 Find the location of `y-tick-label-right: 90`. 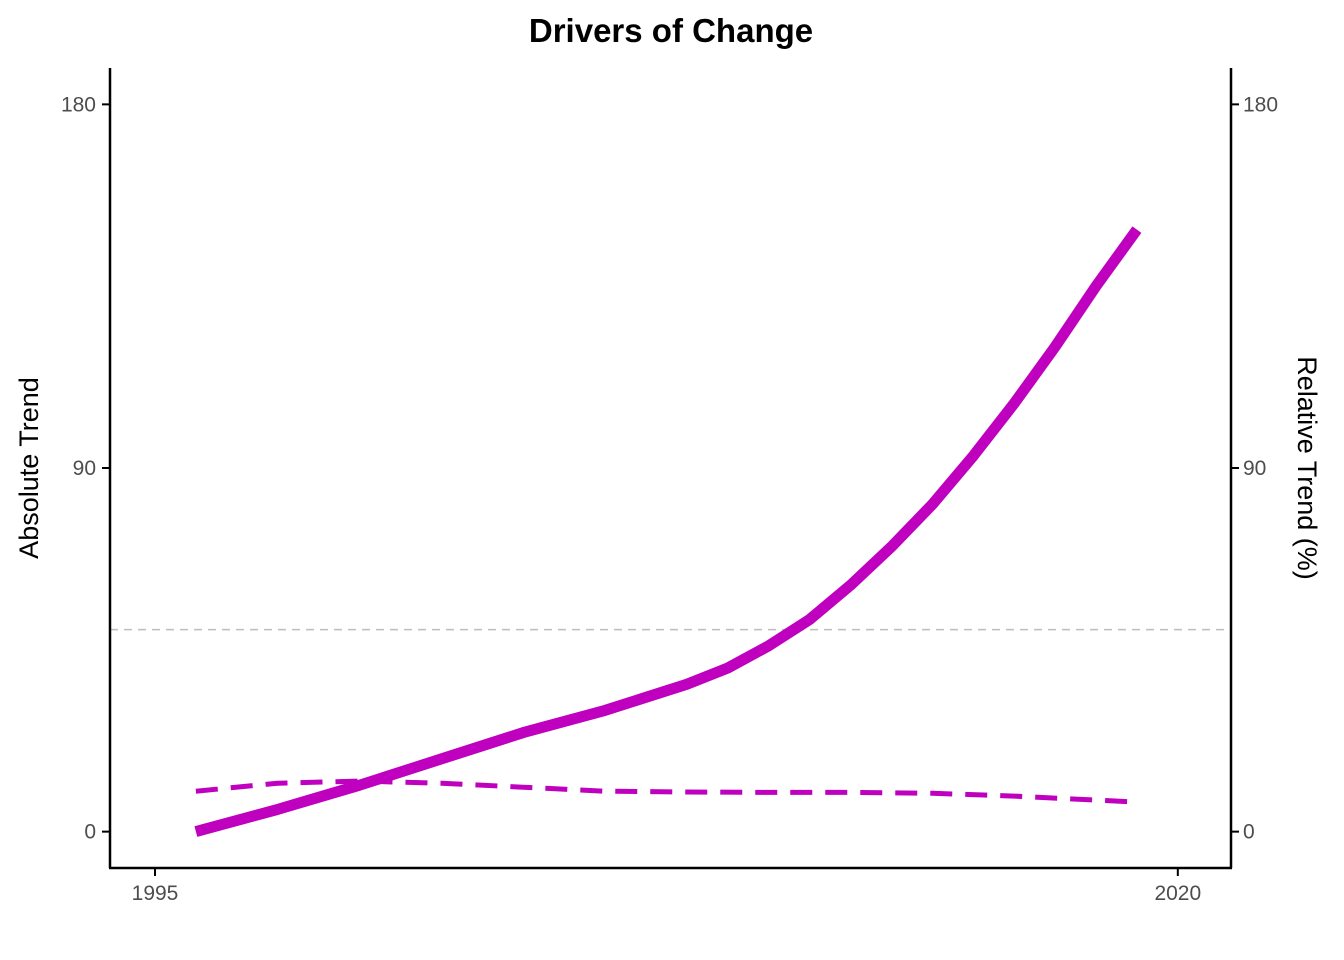

y-tick-label-right: 90 is located at coordinates (1254, 468).